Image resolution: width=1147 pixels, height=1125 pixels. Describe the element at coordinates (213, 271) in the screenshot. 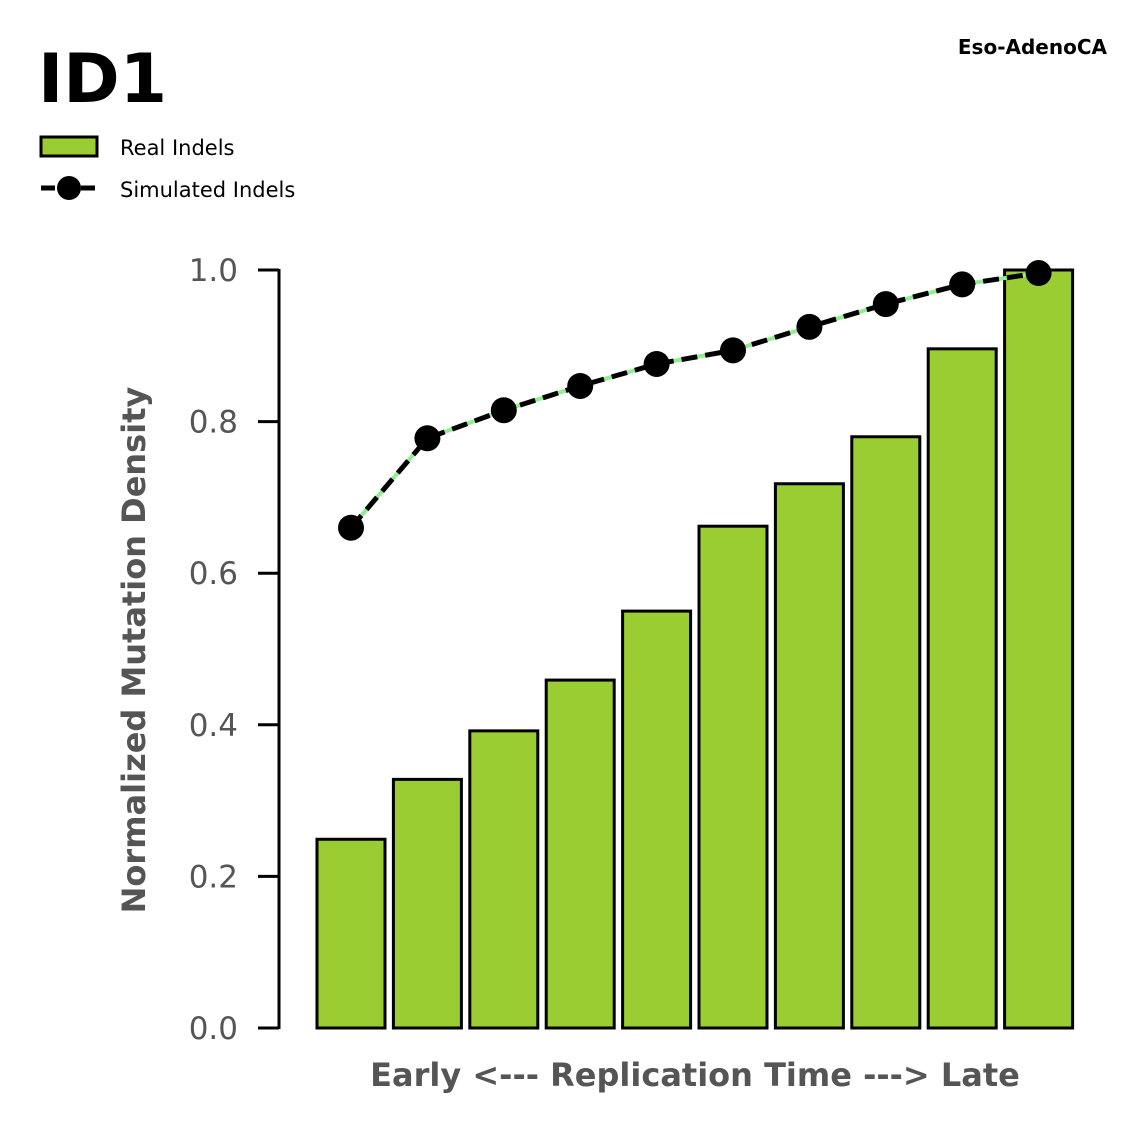

I see `y-tick-label: 1.0` at that location.